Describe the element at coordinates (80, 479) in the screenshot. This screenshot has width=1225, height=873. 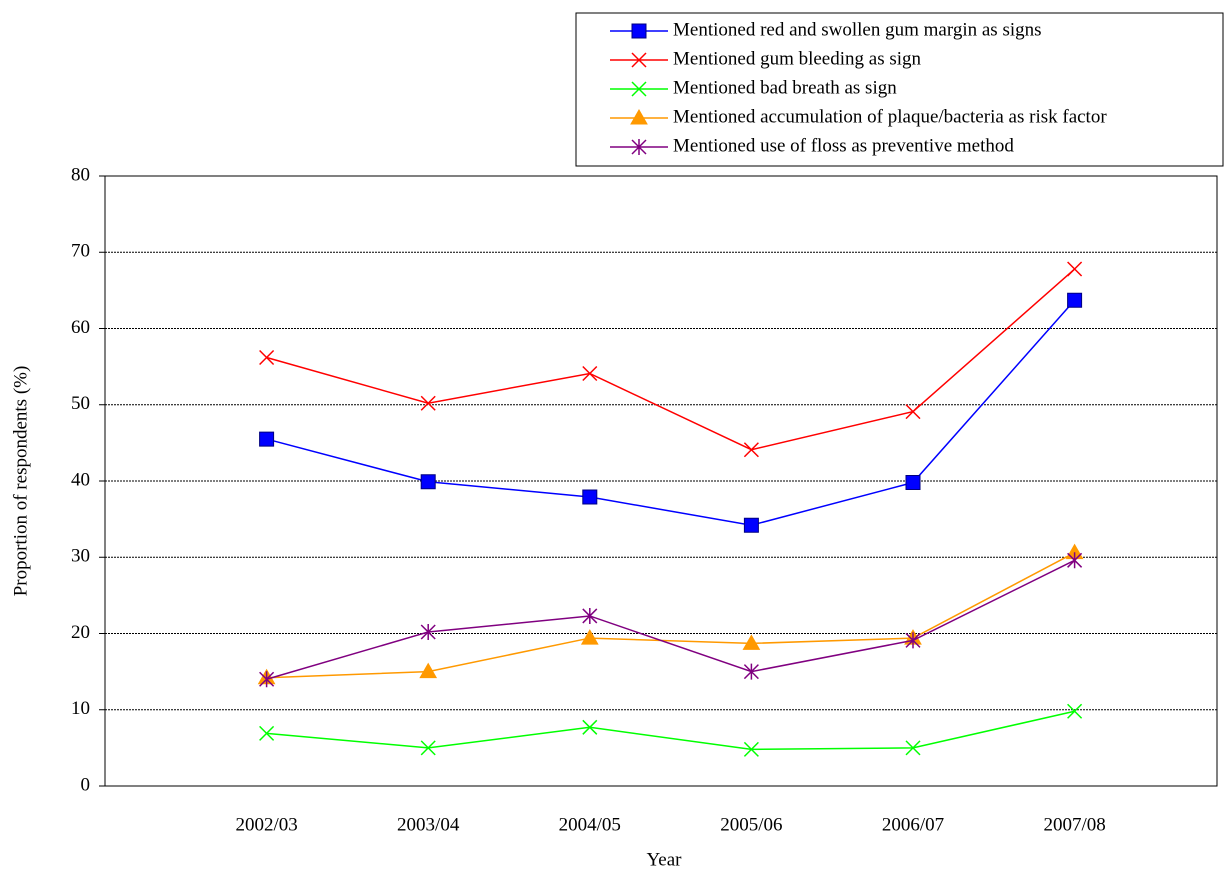
I see `y-tick-label: 40` at that location.